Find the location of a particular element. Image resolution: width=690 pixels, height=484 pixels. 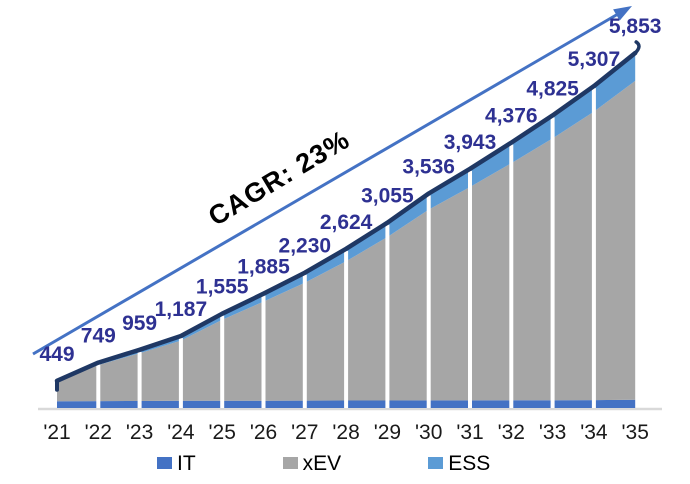

value-label: 3,943 is located at coordinates (470, 142).